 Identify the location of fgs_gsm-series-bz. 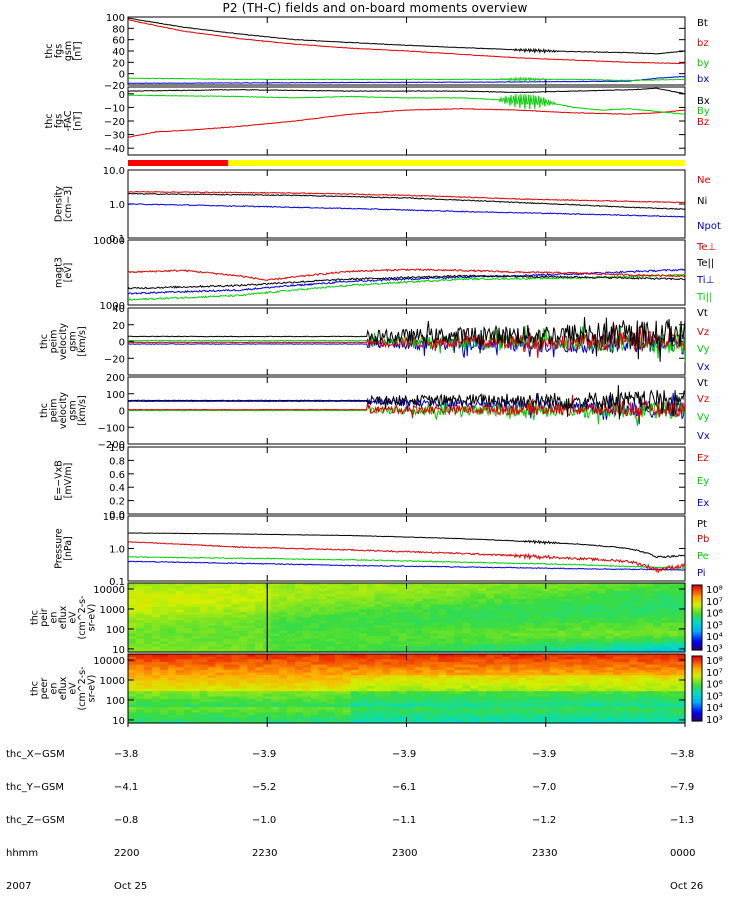
(406, 42).